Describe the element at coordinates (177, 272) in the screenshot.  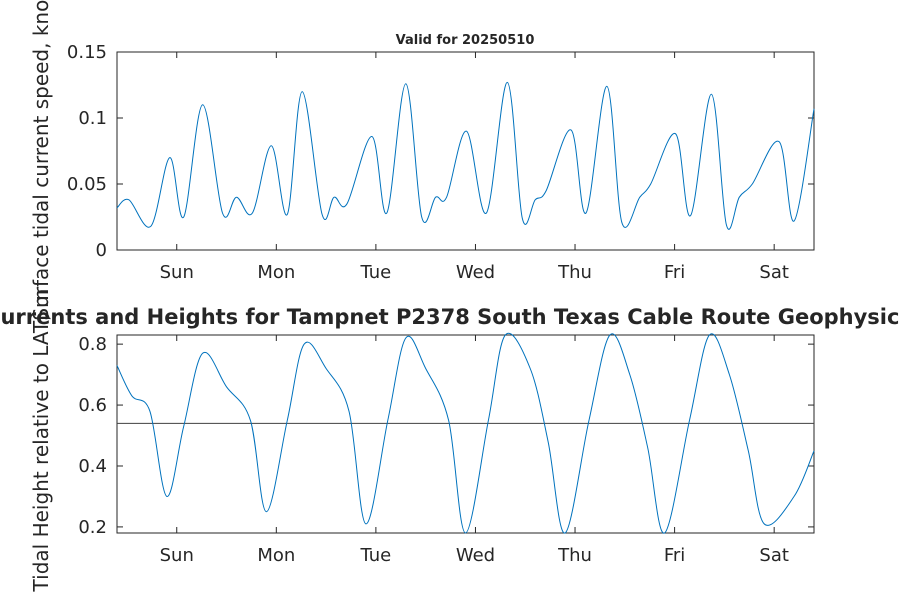
I see `current-speed-x-tick-label: Sun` at that location.